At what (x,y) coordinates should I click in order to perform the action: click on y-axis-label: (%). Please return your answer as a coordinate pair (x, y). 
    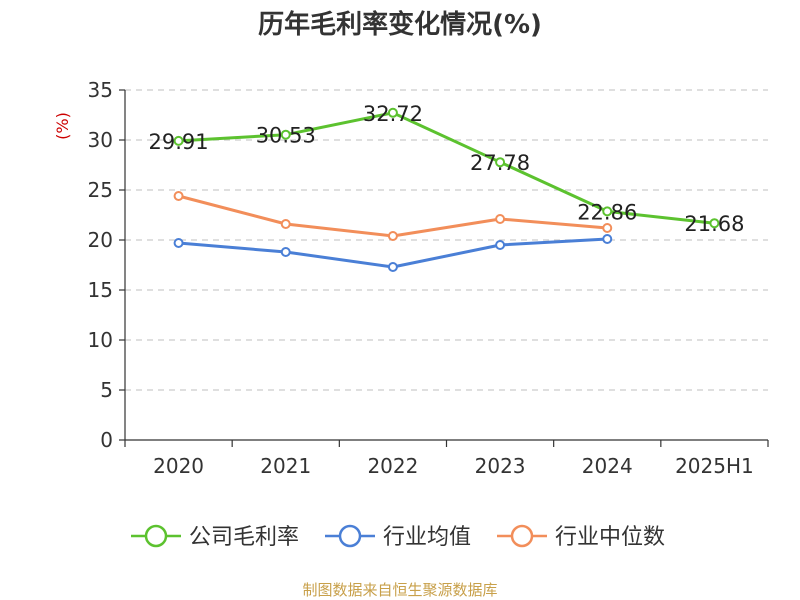
    Looking at the image, I should click on (62, 126).